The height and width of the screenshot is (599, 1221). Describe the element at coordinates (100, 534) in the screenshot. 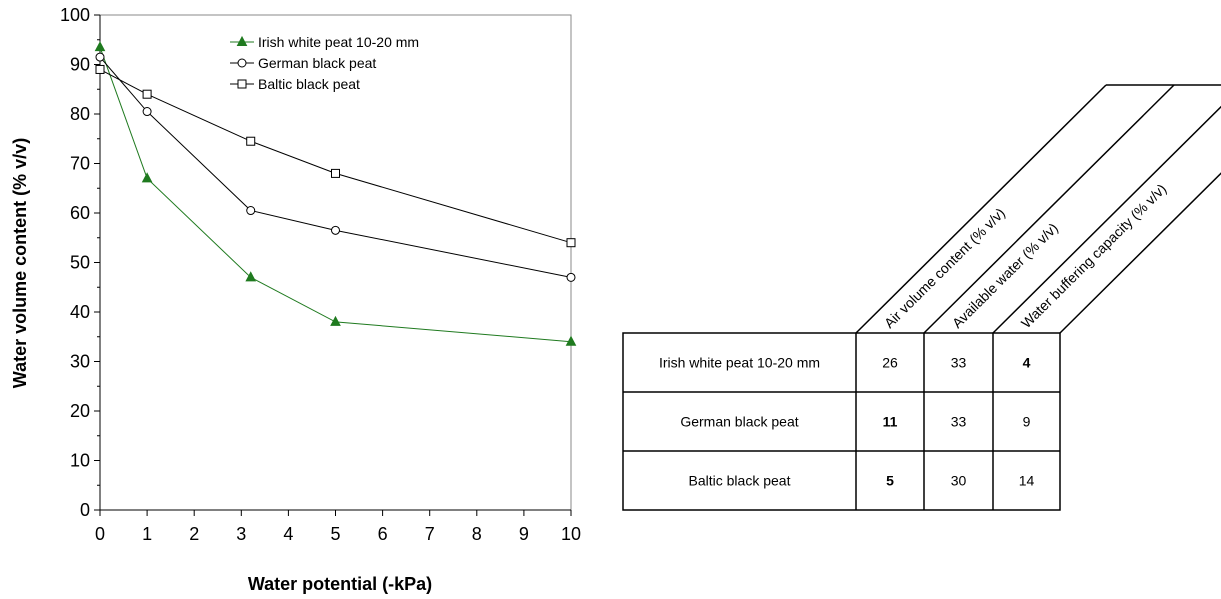

I see `x-tick-label: 0` at that location.